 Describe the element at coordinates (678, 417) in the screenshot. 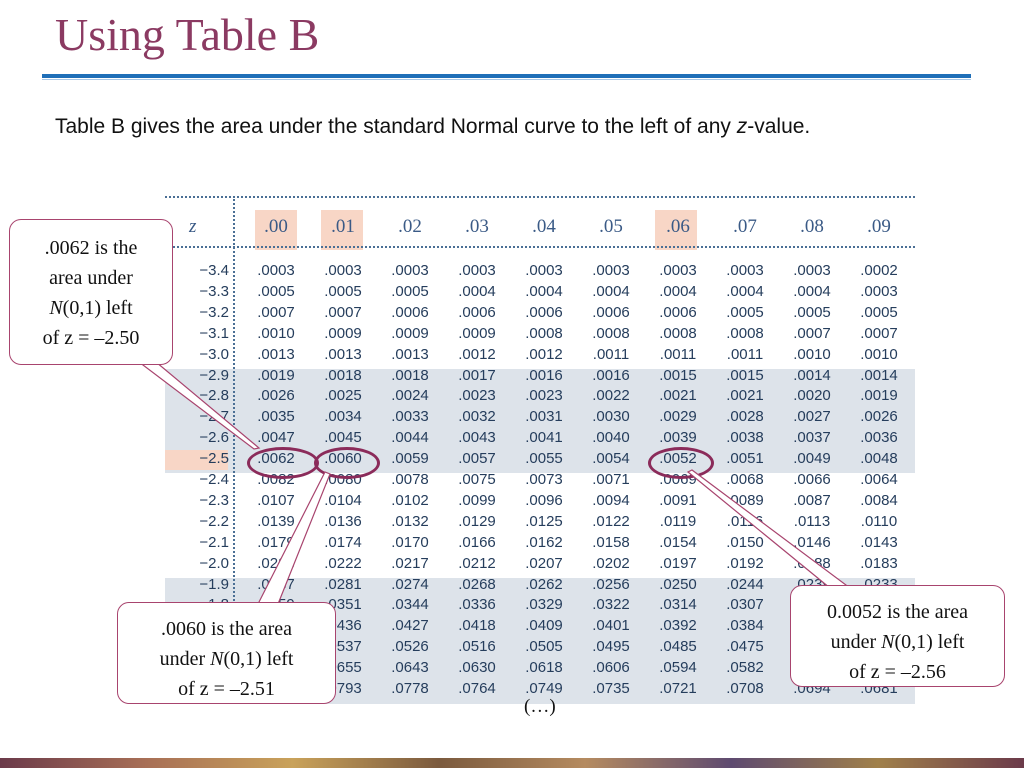

I see `table-cell: .0029` at that location.